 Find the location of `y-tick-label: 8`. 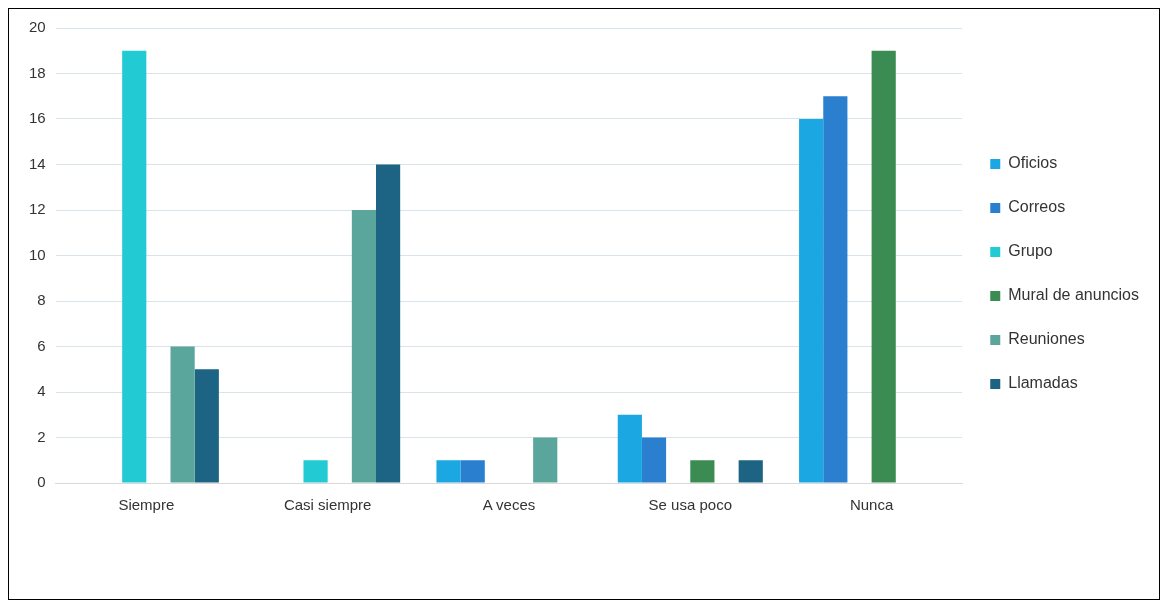

y-tick-label: 8 is located at coordinates (41, 300).